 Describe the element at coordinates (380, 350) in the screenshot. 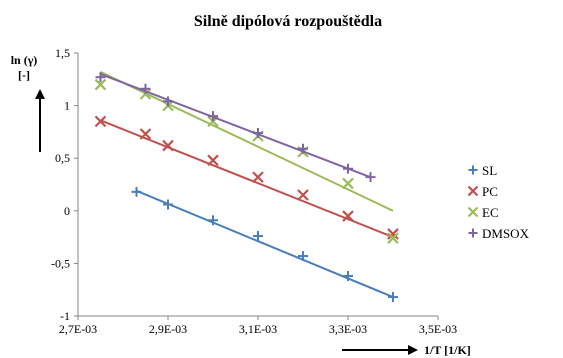

I see `x-axis-arrow` at that location.